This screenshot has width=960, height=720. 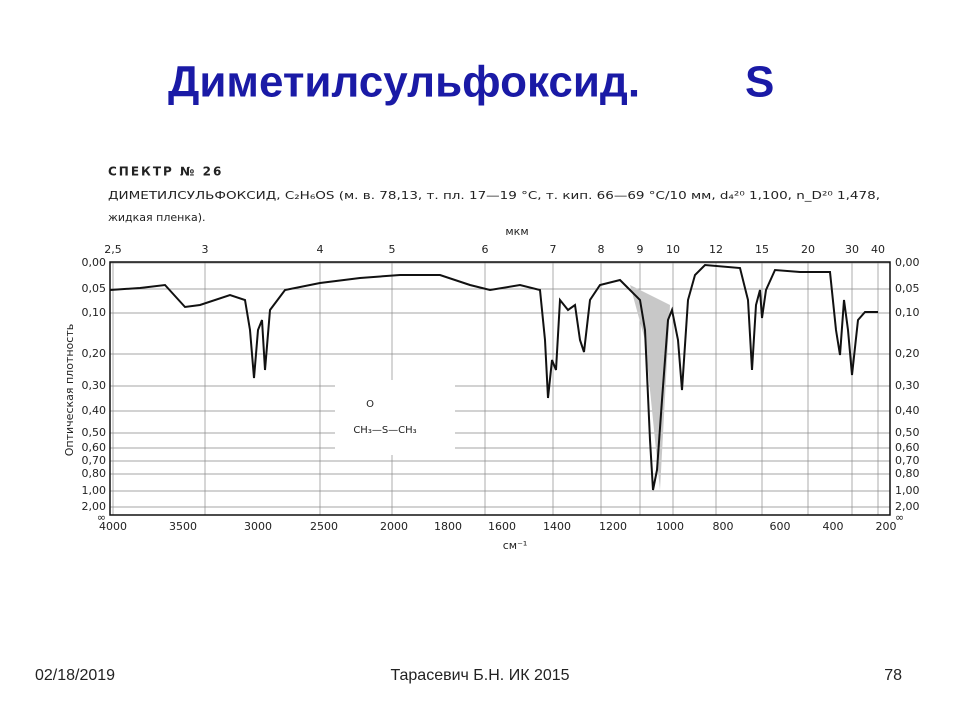 What do you see at coordinates (394, 526) in the screenshot?
I see `bottom-tick-label: 2000` at bounding box center [394, 526].